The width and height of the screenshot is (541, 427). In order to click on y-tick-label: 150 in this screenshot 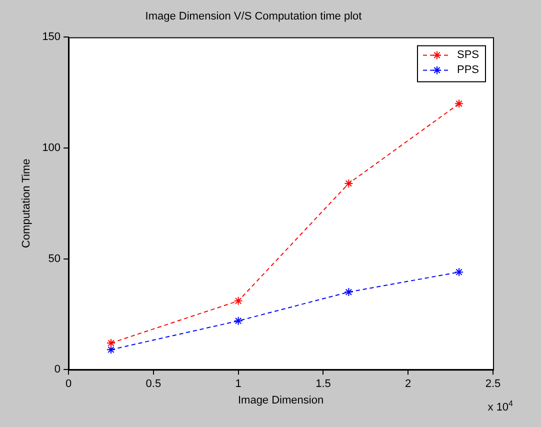, I will do `click(51, 37)`.